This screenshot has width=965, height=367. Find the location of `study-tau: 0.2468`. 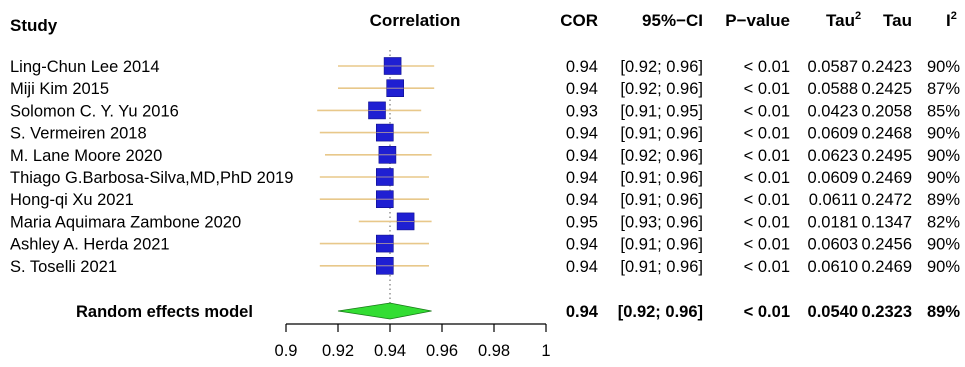

study-tau: 0.2468 is located at coordinates (887, 134).